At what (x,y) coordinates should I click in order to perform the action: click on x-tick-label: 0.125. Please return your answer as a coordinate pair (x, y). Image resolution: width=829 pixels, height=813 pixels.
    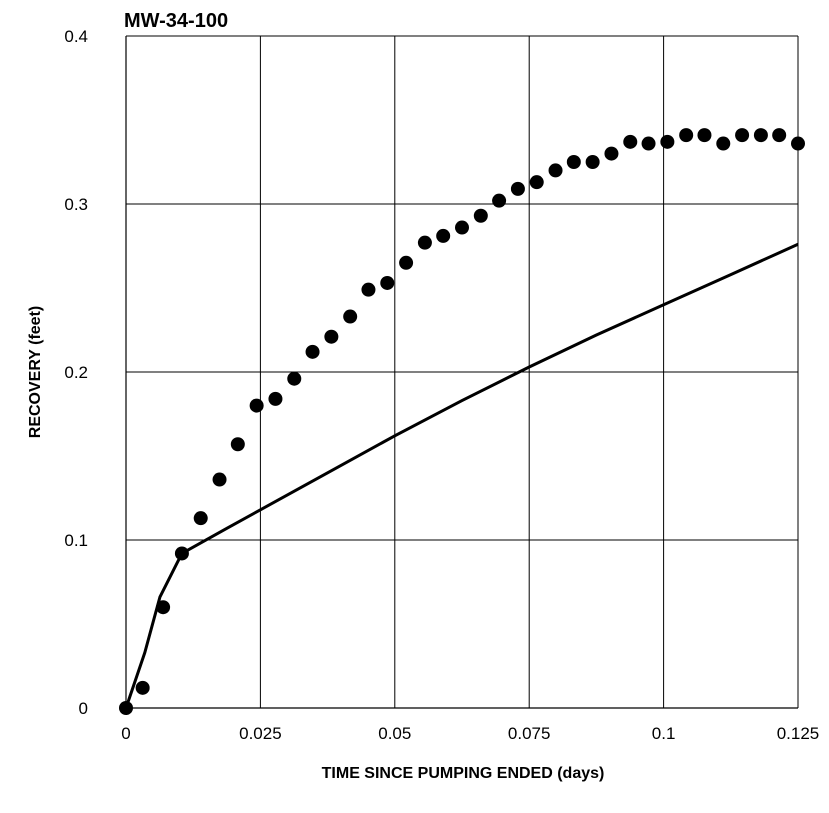
    Looking at the image, I should click on (798, 733).